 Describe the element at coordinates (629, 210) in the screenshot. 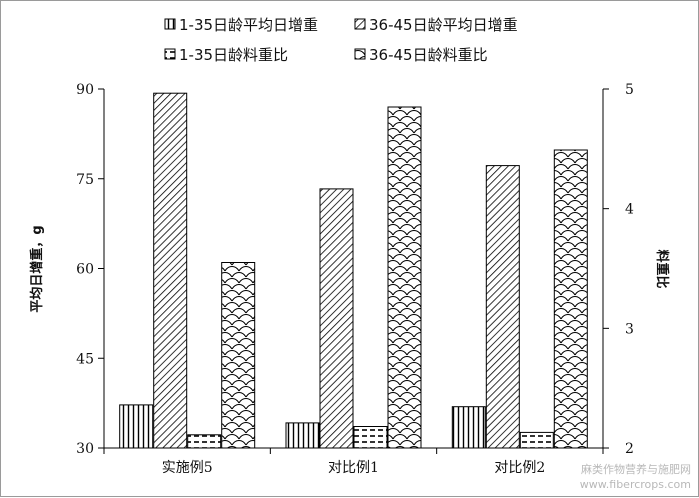

I see `y-right-tick-label: 4` at that location.